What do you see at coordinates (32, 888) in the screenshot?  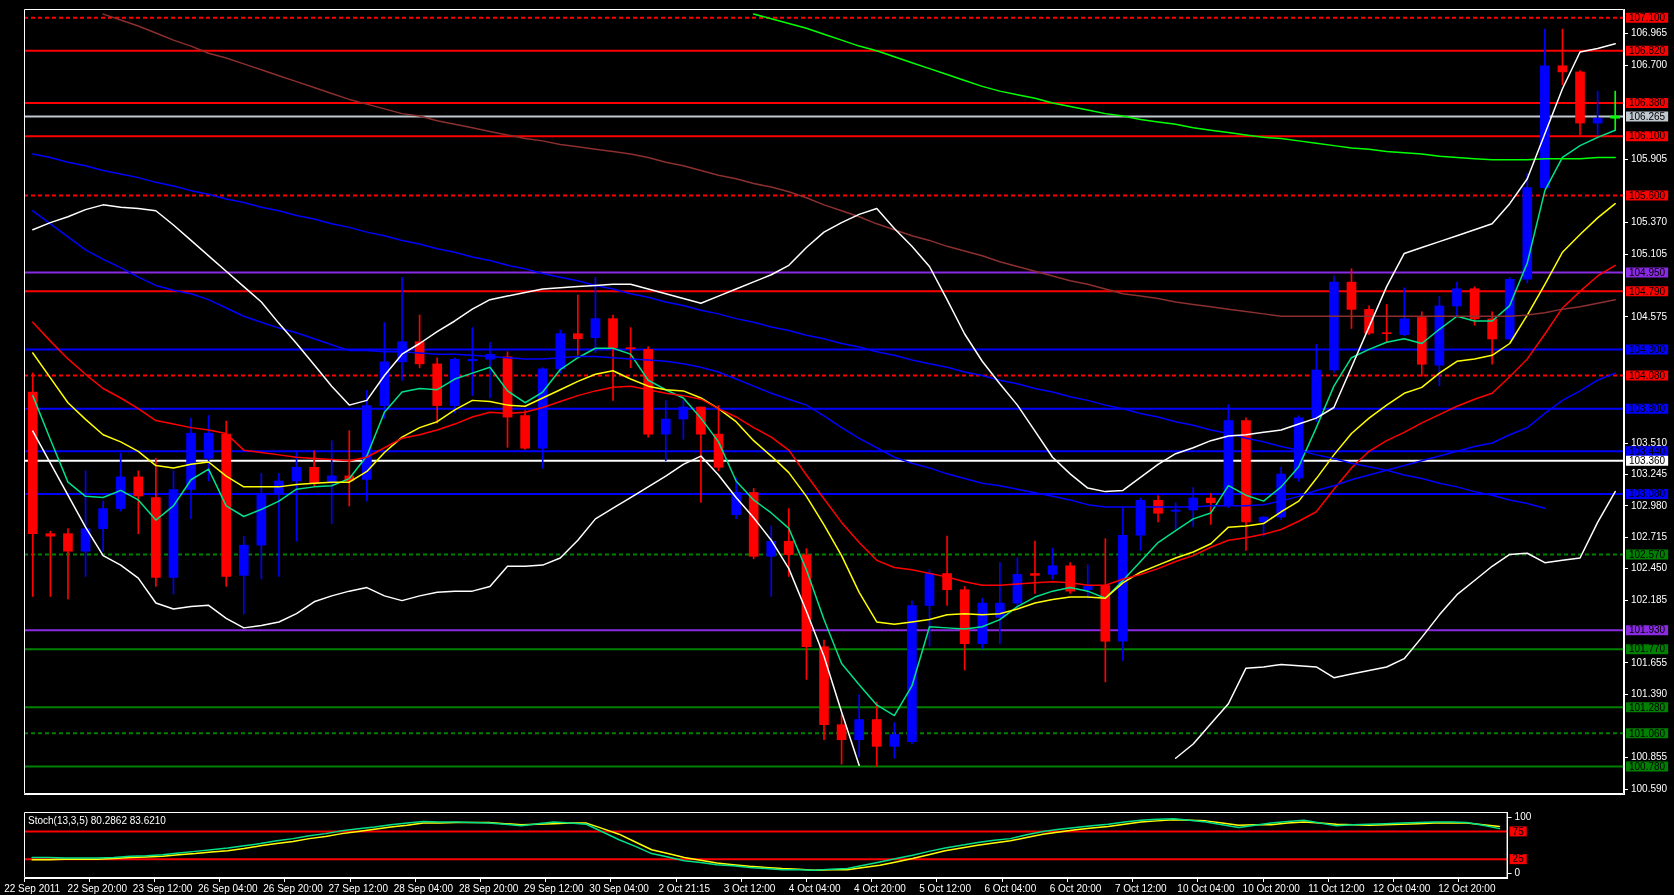 I see `x-tick-label: 22 Sep 2011` at bounding box center [32, 888].